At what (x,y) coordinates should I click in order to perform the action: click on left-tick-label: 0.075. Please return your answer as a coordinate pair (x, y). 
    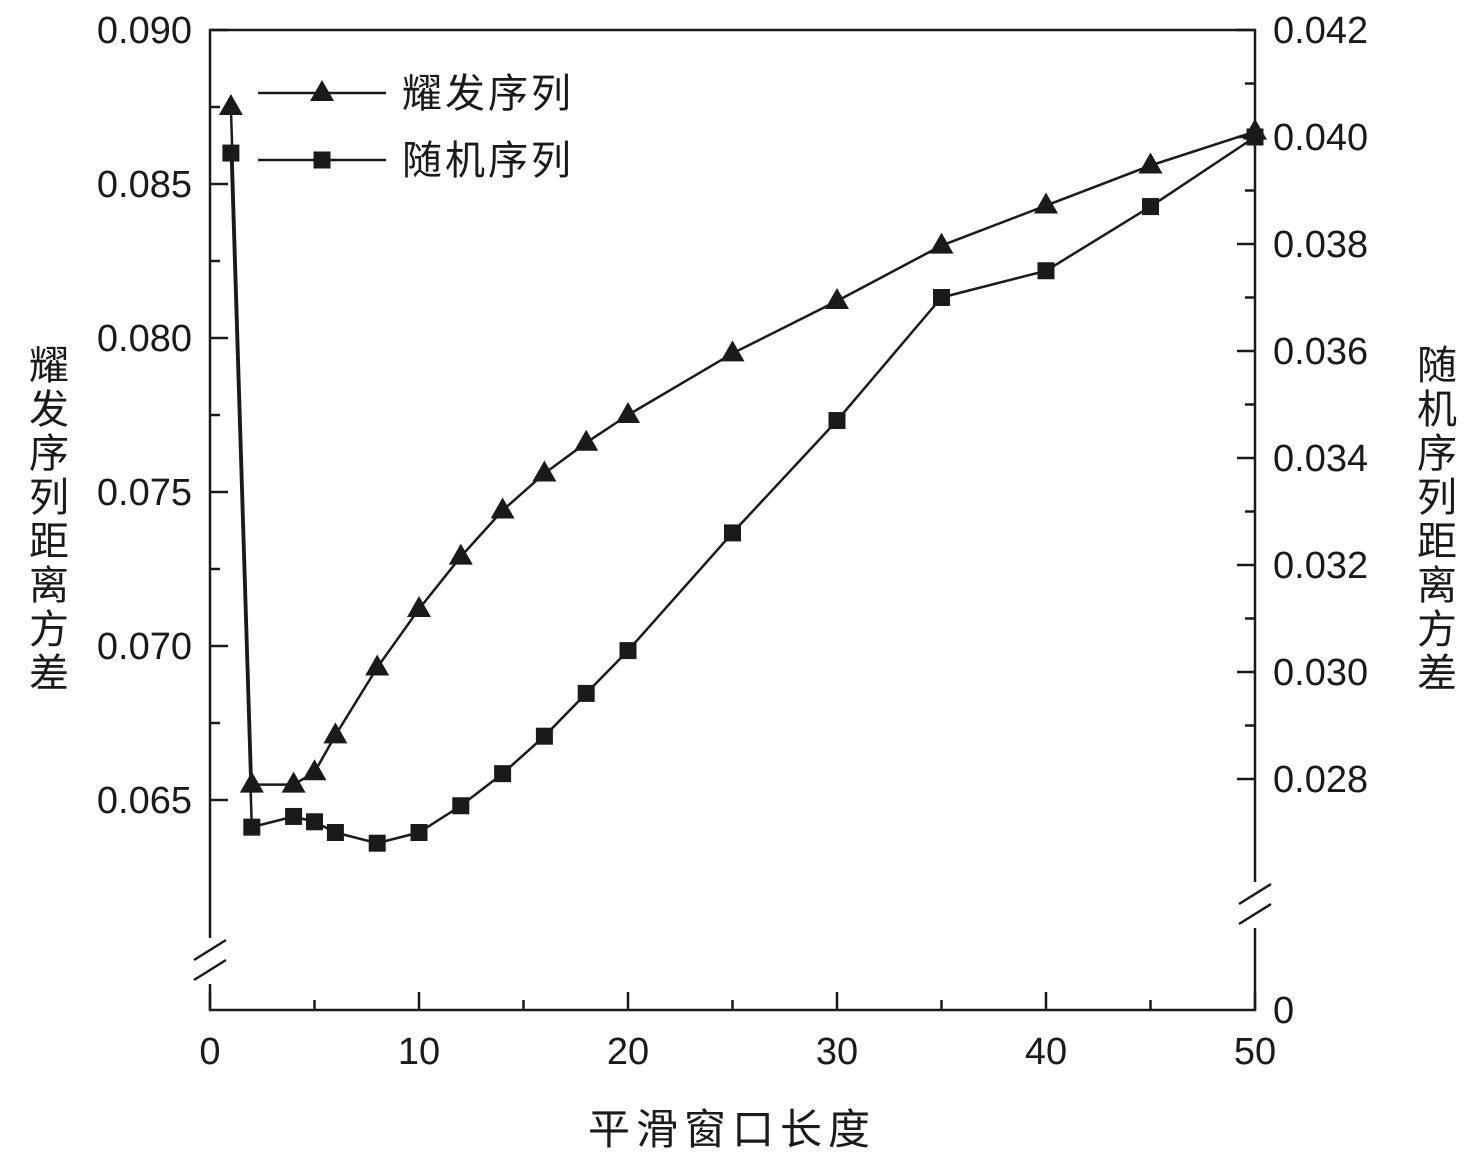
    Looking at the image, I should click on (144, 493).